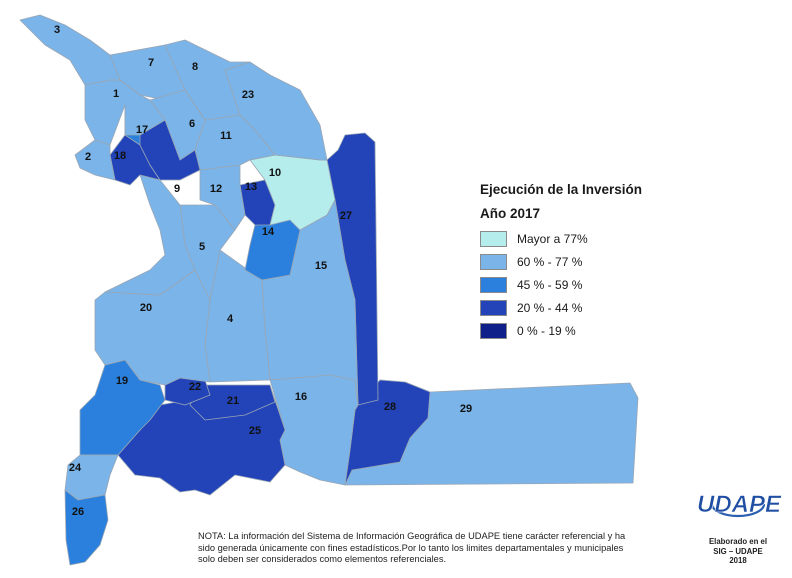  Describe the element at coordinates (226, 136) in the screenshot. I see `region-label-11: 11` at that location.